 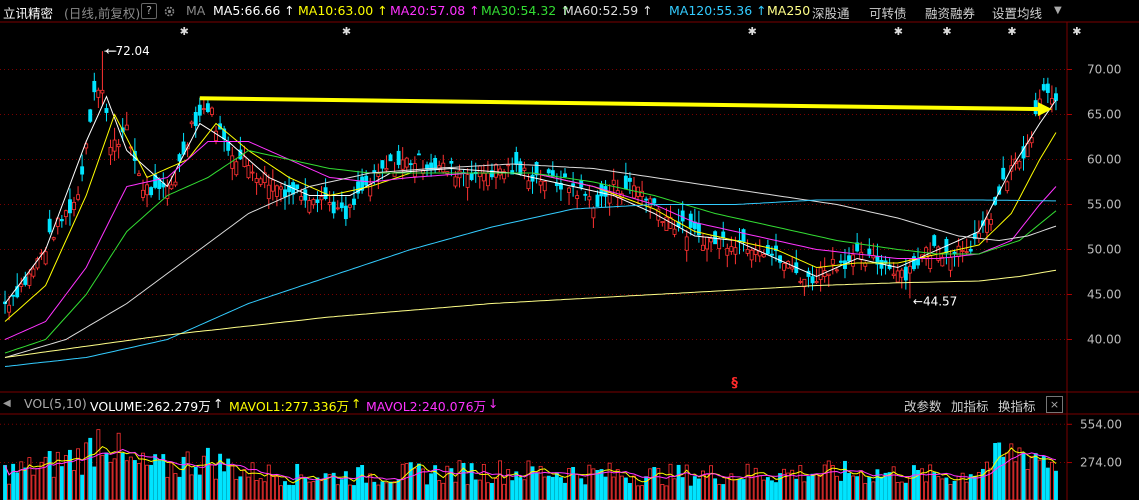 I want to click on volume-indicator-title: VOL(5,10), so click(x=55, y=403).